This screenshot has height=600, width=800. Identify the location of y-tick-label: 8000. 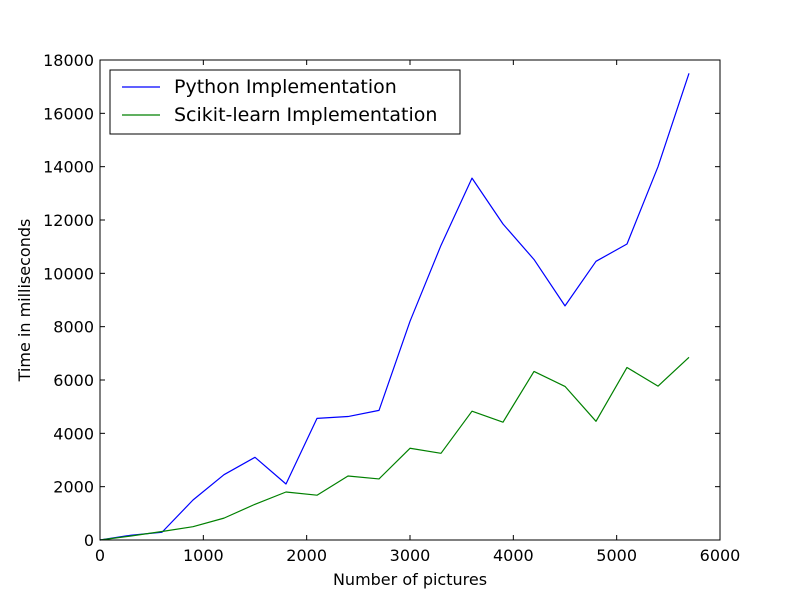
(73, 327).